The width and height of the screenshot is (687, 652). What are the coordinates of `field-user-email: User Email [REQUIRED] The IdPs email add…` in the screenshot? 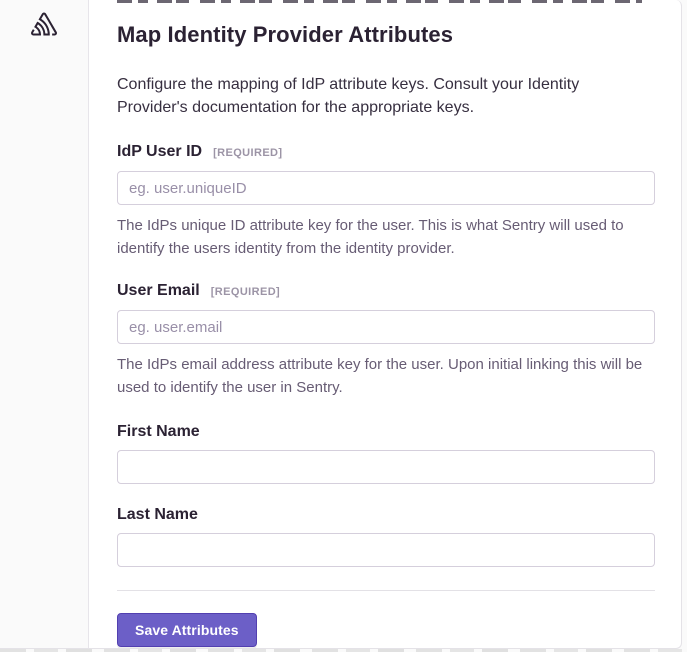 It's located at (386, 340).